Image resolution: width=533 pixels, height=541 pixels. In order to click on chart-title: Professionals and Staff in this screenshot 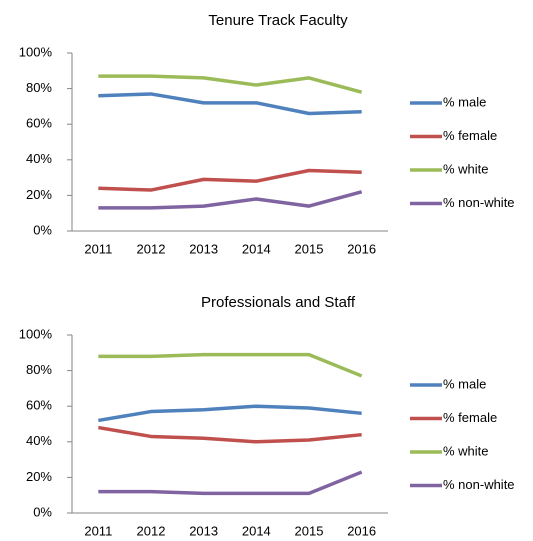, I will do `click(278, 302)`.